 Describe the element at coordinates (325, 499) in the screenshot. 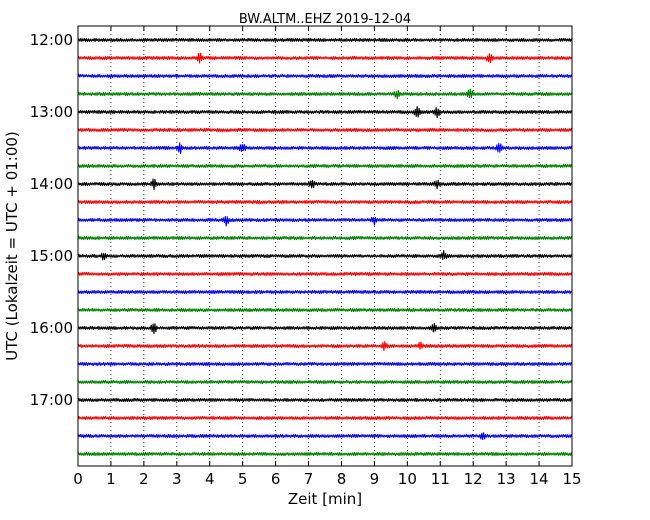

I see `x-axis-label: Zeit [min]` at that location.